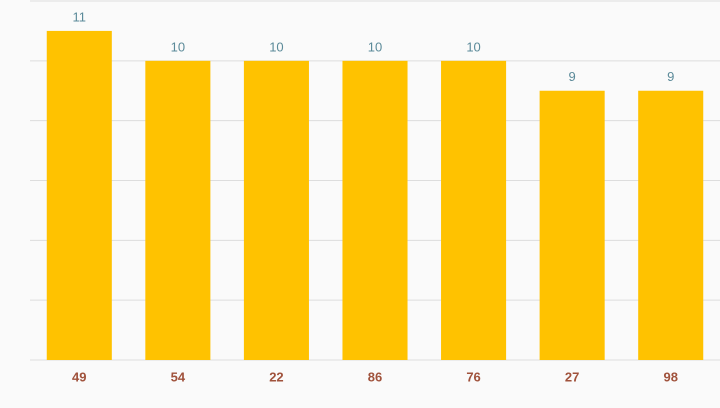 Image resolution: width=720 pixels, height=408 pixels. Describe the element at coordinates (473, 376) in the screenshot. I see `x-tick-label: 76` at that location.